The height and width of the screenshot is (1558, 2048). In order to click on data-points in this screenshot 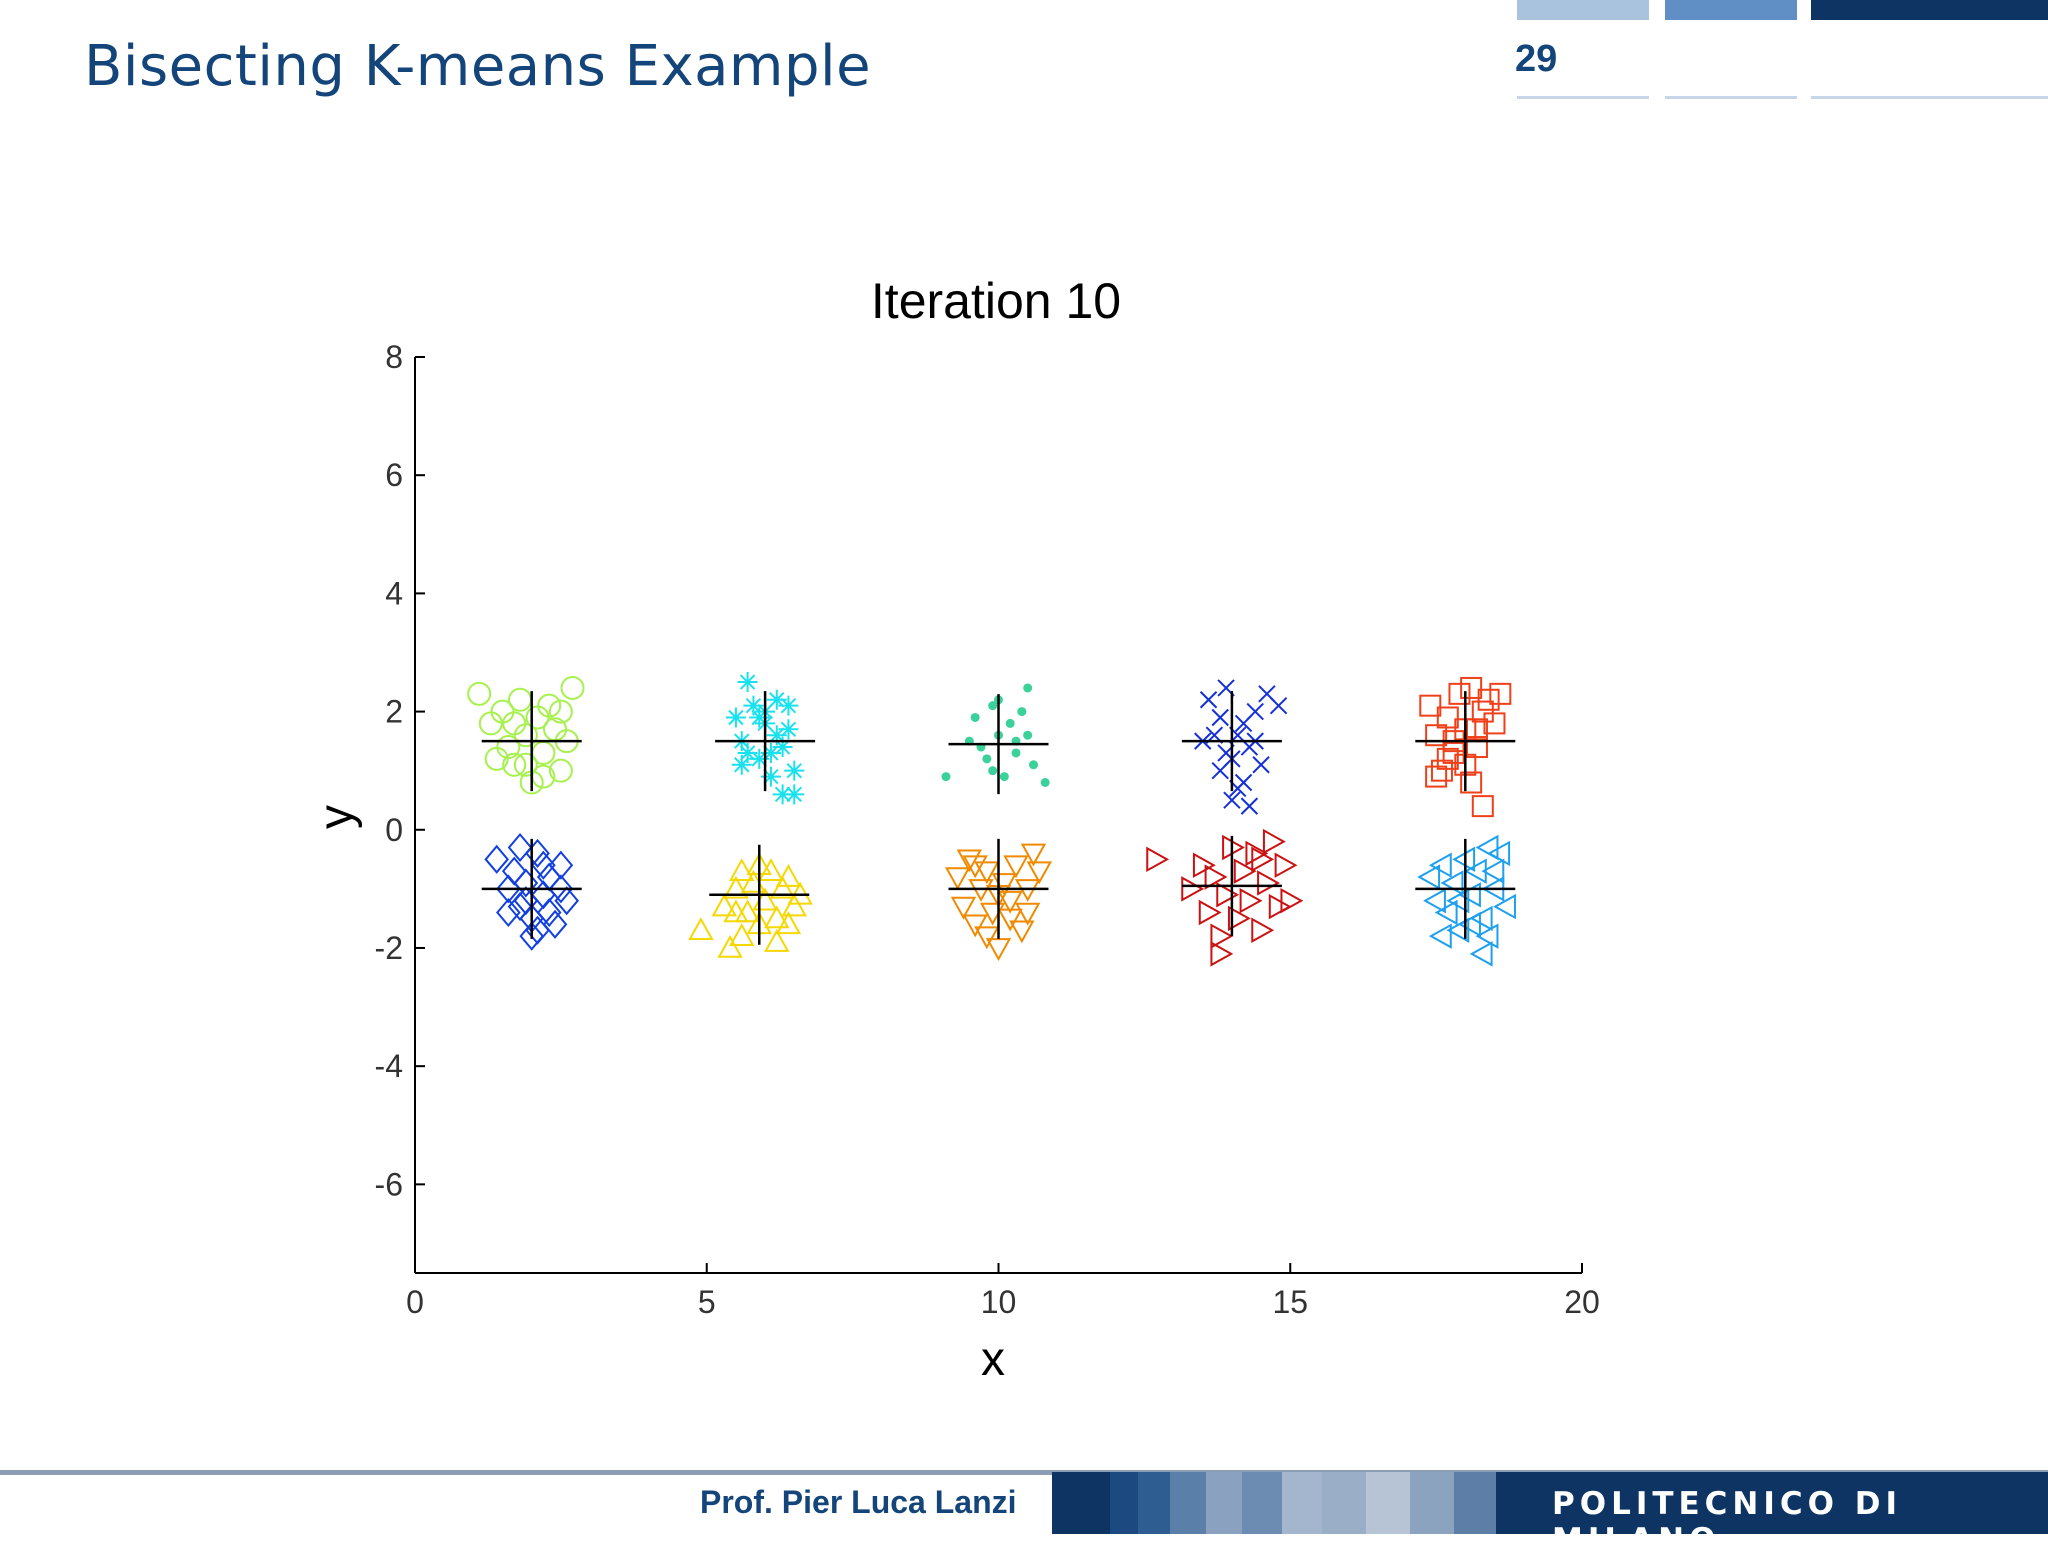, I will do `click(991, 819)`.